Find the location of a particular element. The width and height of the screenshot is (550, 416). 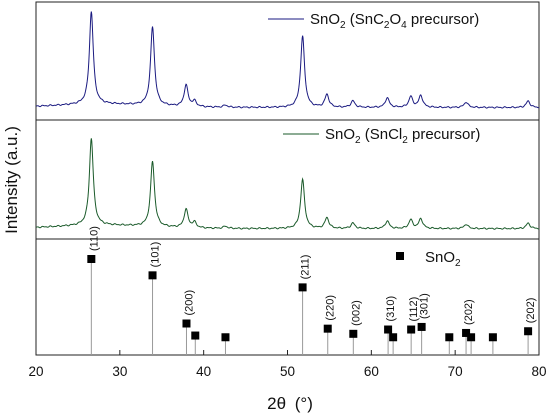

legend-text: SnO2 (SnC2O4 precursor) is located at coordinates (394, 21).